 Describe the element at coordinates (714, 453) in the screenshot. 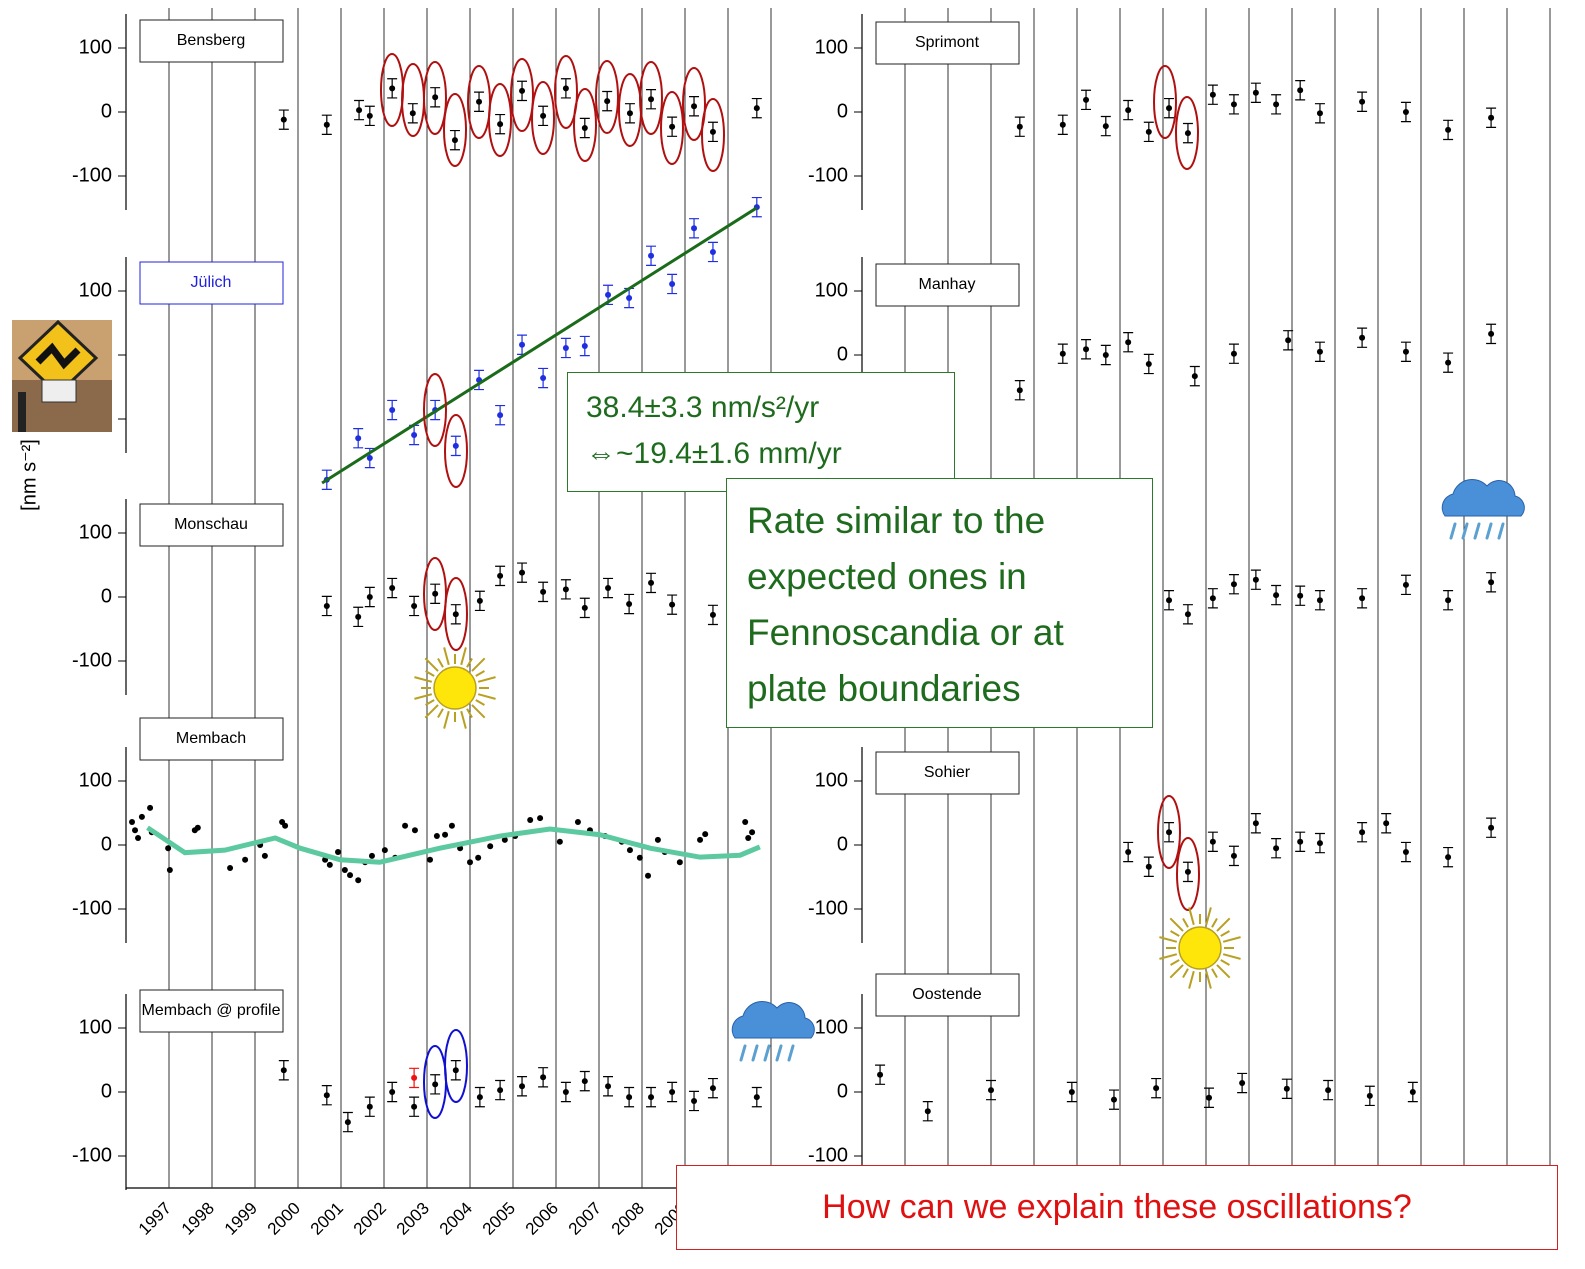

I see `rate-line: ⇔~19.4±1.6 mm/yr` at that location.